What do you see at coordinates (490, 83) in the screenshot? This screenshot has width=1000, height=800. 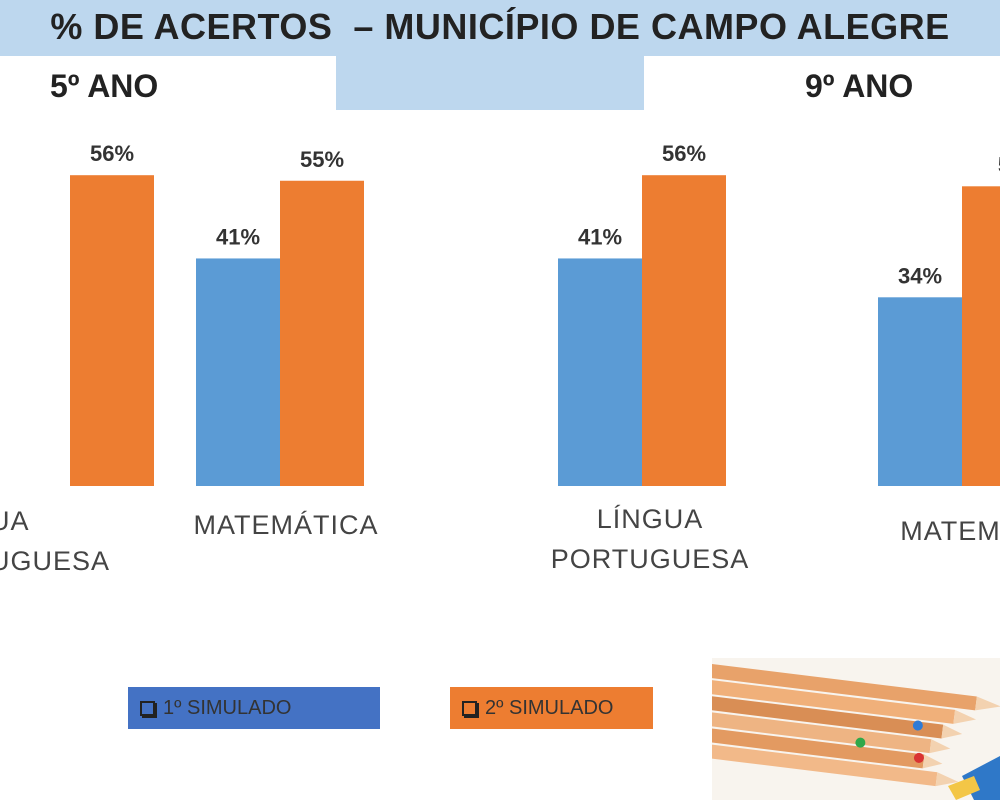 I see `title-tab` at bounding box center [490, 83].